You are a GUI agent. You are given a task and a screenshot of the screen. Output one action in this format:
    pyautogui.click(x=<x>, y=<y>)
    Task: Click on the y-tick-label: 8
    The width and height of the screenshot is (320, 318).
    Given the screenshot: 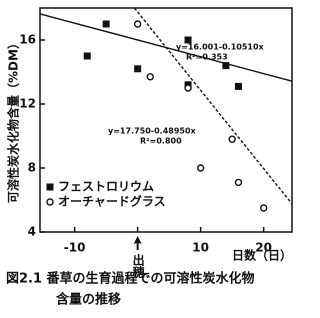 What is the action you would take?
    pyautogui.click(x=32, y=168)
    